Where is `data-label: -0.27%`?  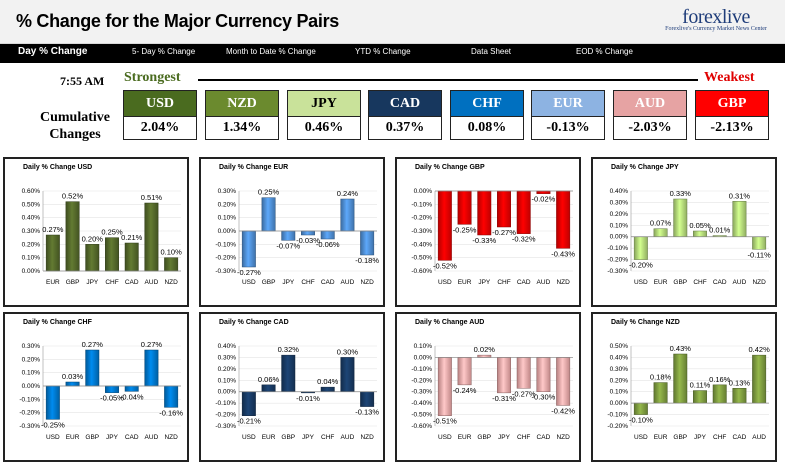 data-label: -0.27% is located at coordinates (504, 232).